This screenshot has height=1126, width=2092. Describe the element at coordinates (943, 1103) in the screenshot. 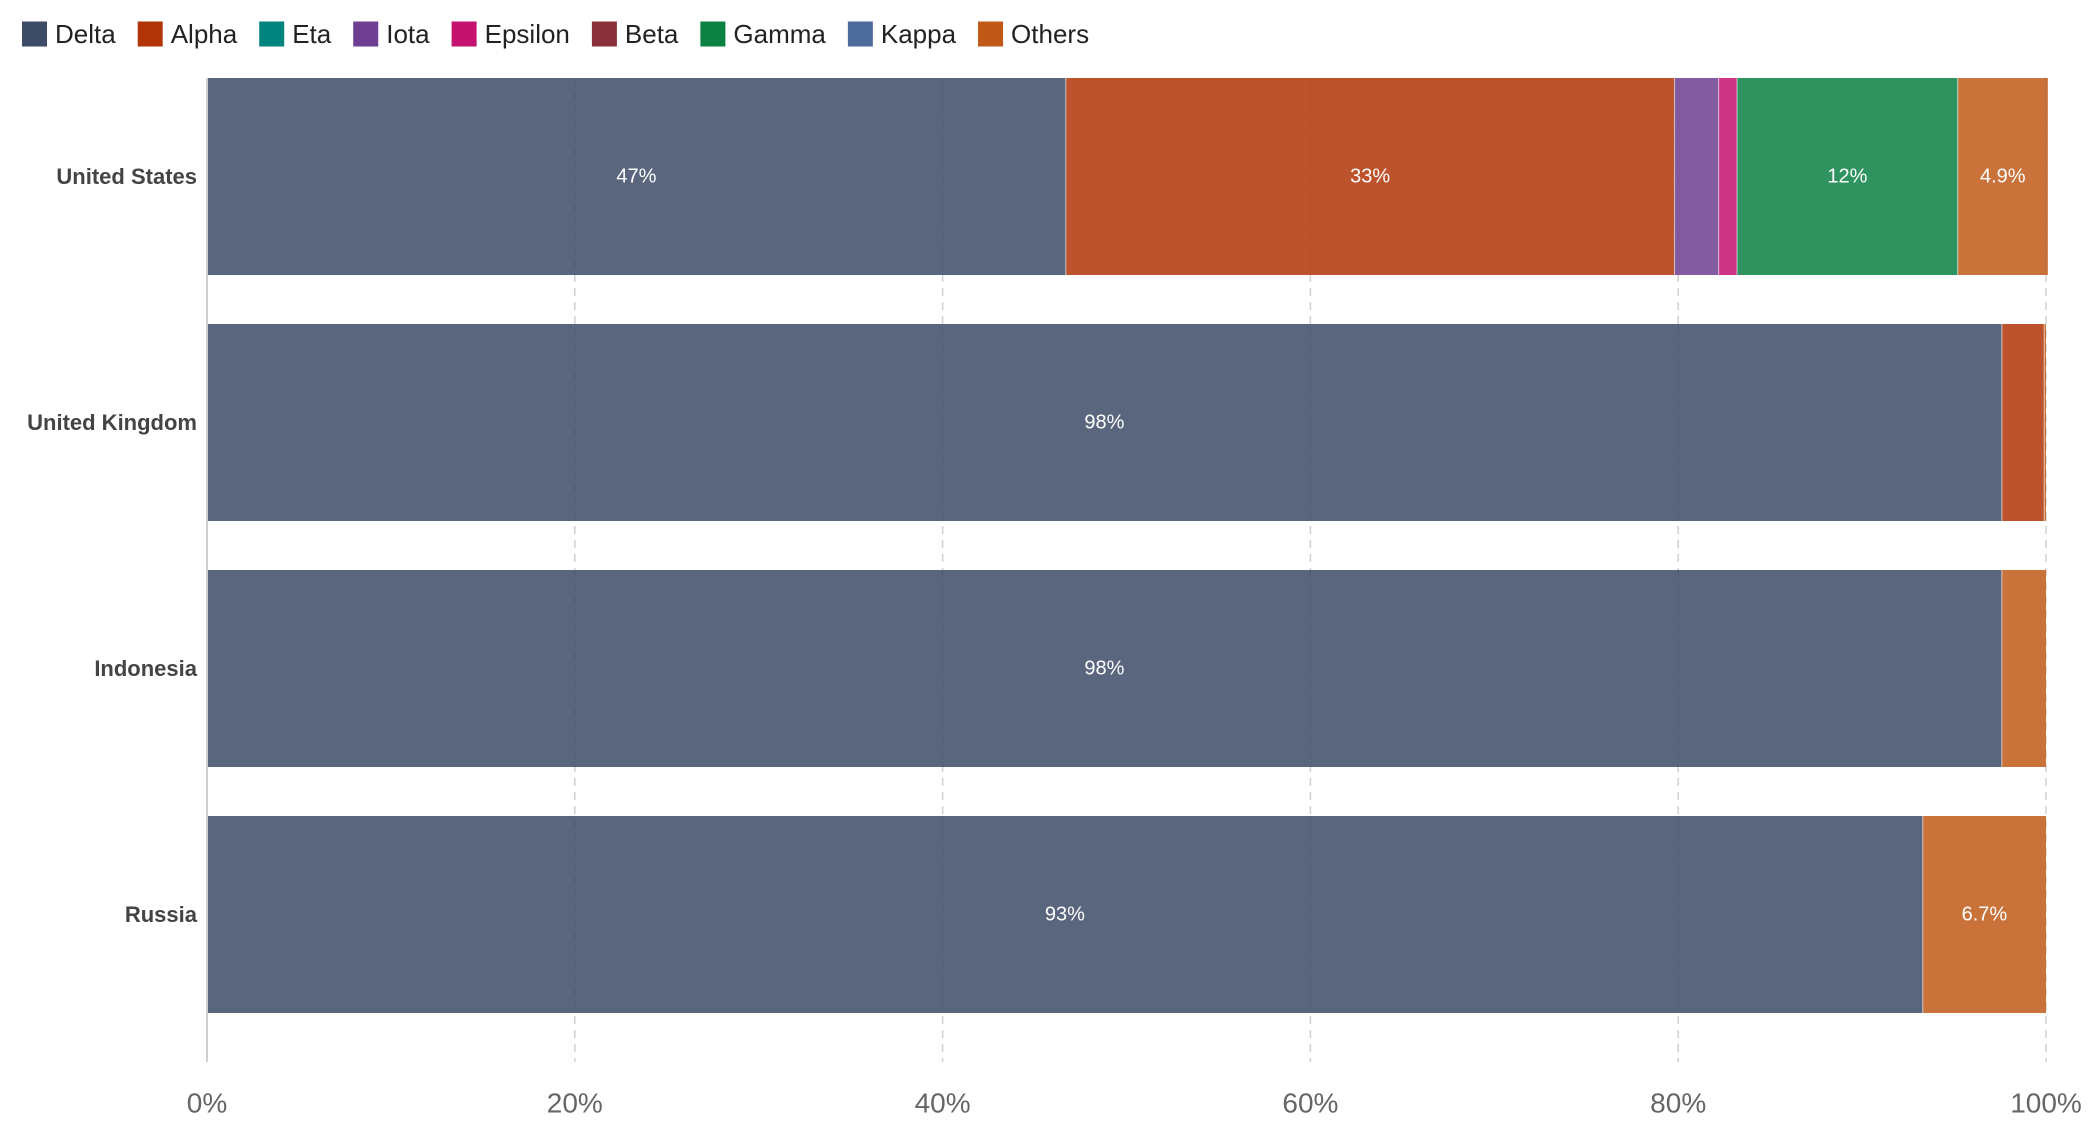

I see `x-tick-label-40: 40%` at that location.